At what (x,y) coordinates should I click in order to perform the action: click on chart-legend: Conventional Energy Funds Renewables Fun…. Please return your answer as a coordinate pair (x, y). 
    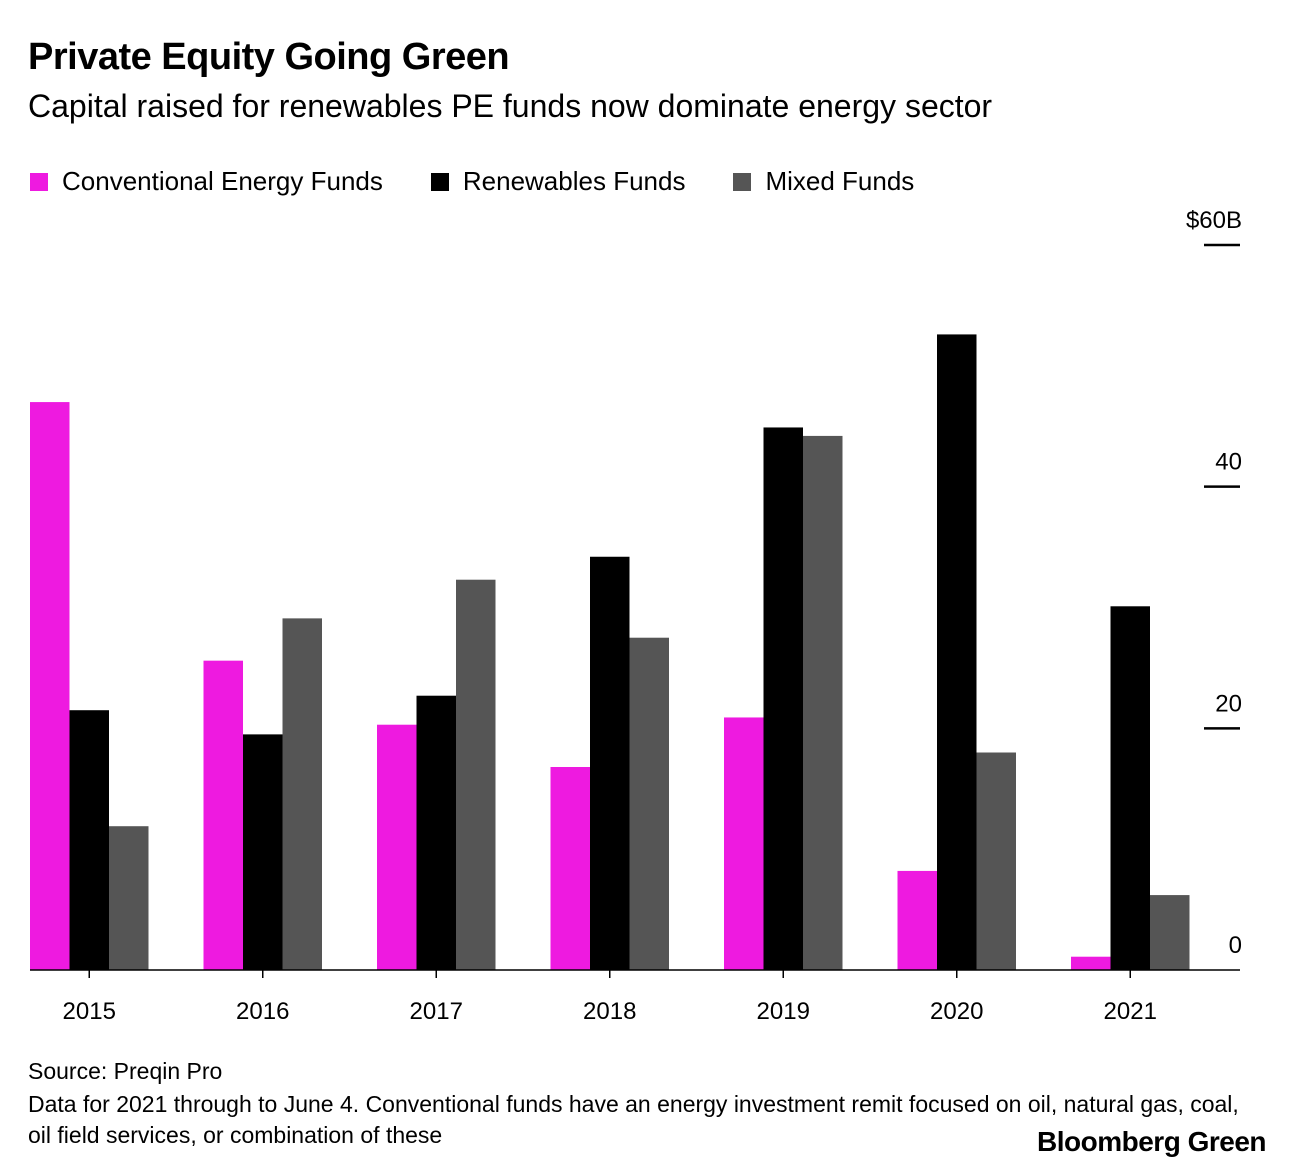
    Looking at the image, I should click on (496, 181).